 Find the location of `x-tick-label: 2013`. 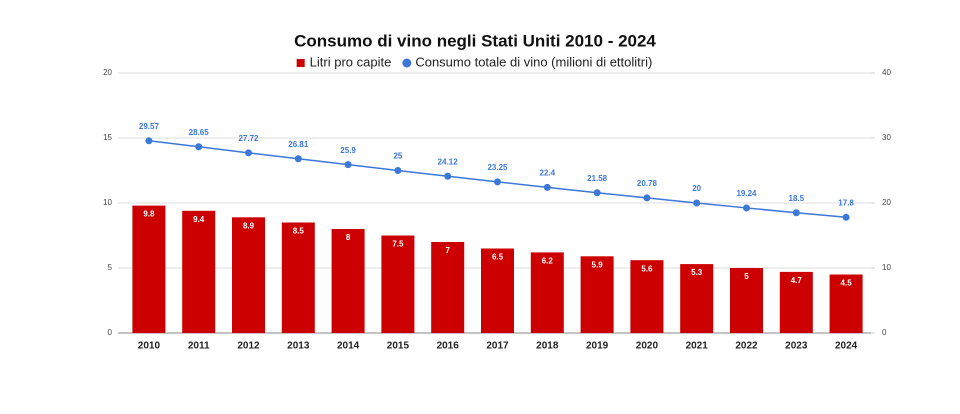

x-tick-label: 2013 is located at coordinates (298, 346).